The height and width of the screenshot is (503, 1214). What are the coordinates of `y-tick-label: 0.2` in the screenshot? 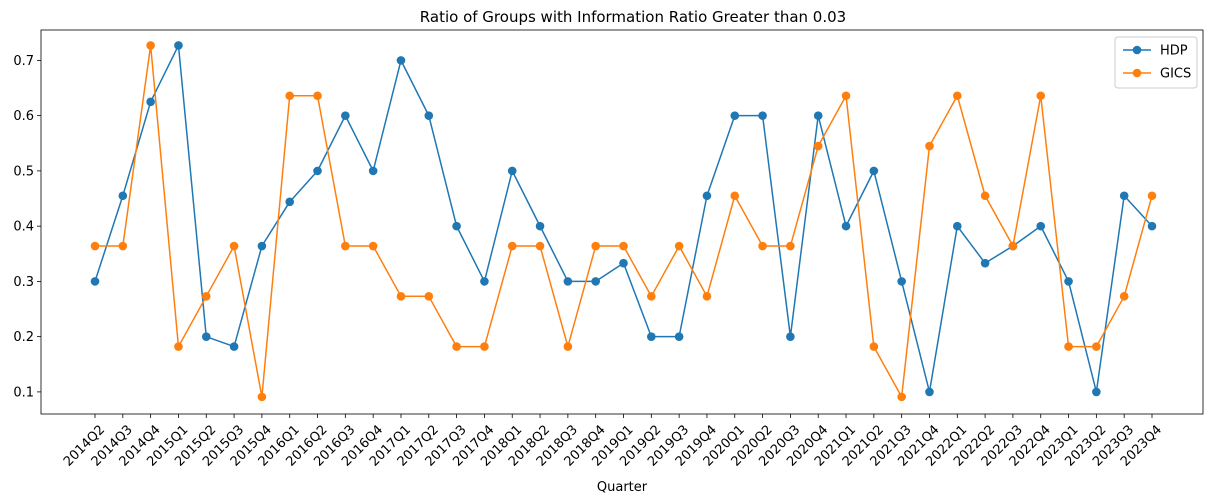 It's located at (23, 337).